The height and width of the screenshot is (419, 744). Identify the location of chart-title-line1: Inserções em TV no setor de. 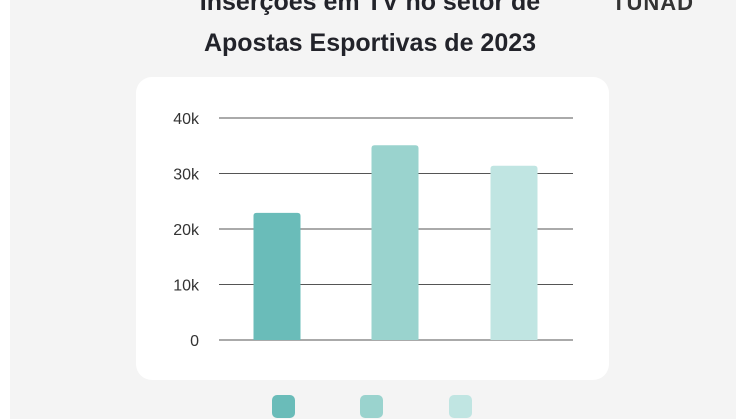
(370, 8).